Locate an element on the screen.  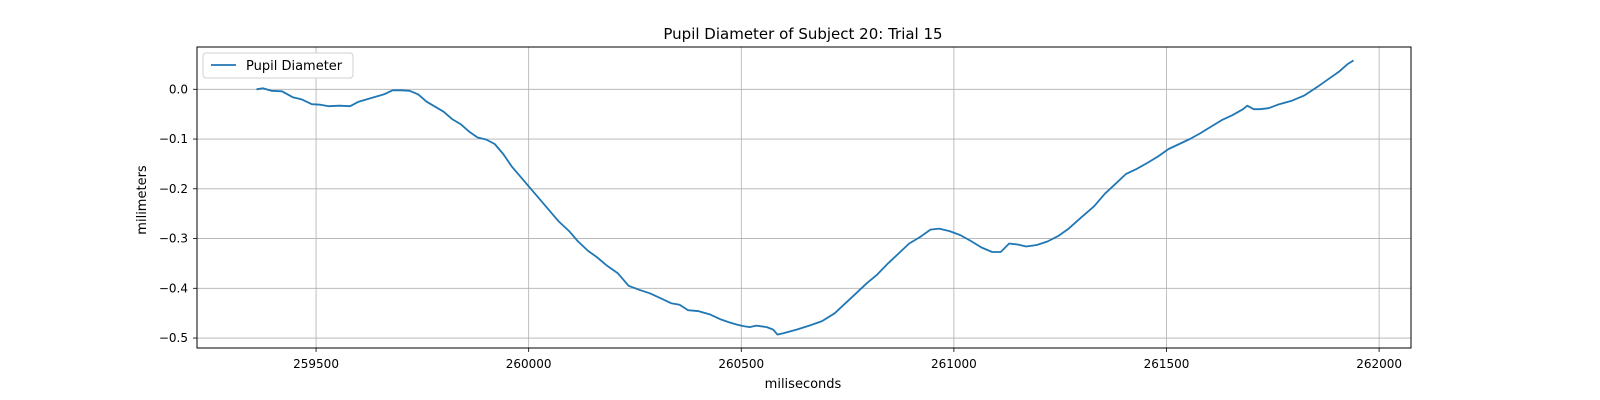
x-tick-label: 261000 is located at coordinates (954, 364).